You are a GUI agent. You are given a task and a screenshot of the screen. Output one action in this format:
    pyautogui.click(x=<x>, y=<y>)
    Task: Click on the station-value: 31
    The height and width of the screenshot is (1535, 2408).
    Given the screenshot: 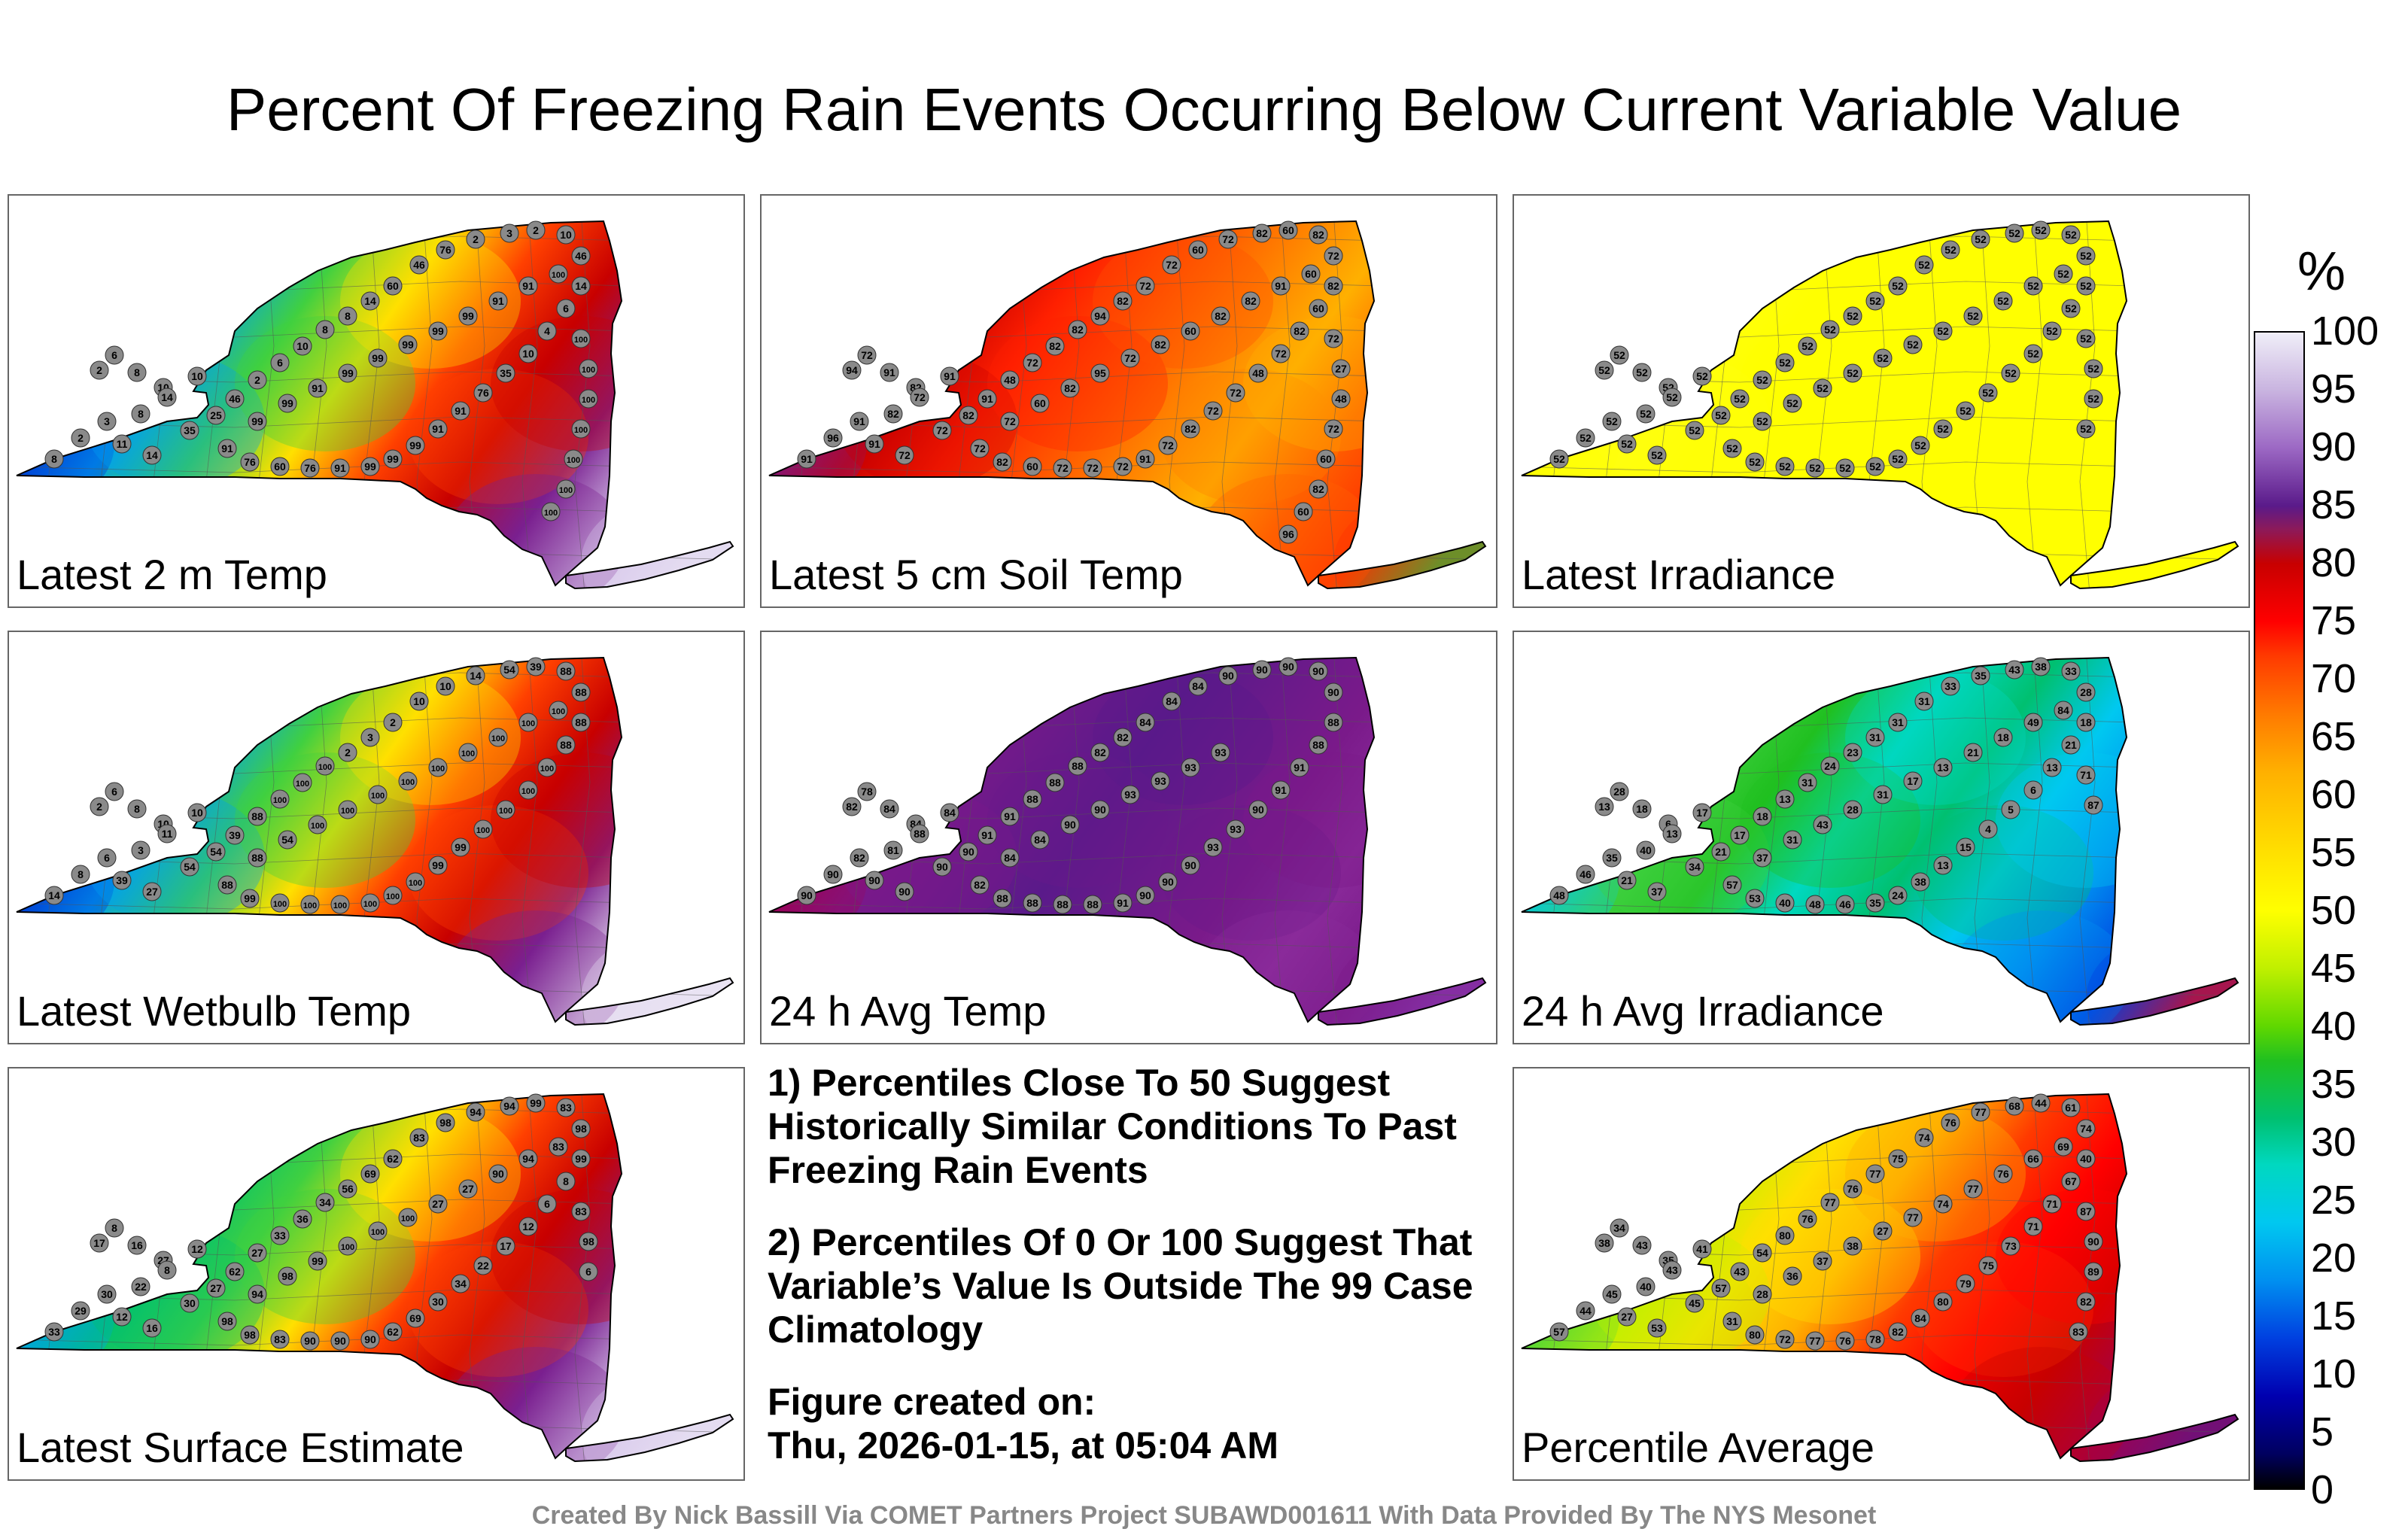 What is the action you would take?
    pyautogui.click(x=1924, y=701)
    